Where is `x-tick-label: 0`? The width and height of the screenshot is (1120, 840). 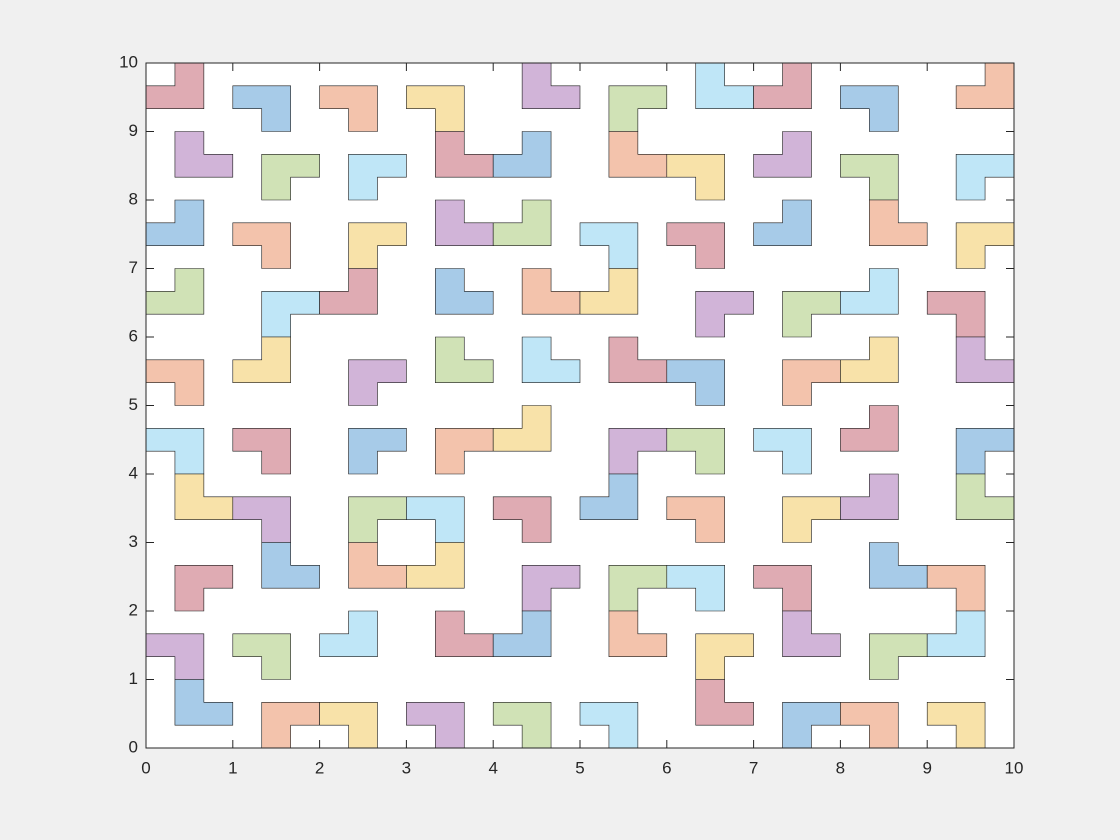 x-tick-label: 0 is located at coordinates (145, 767).